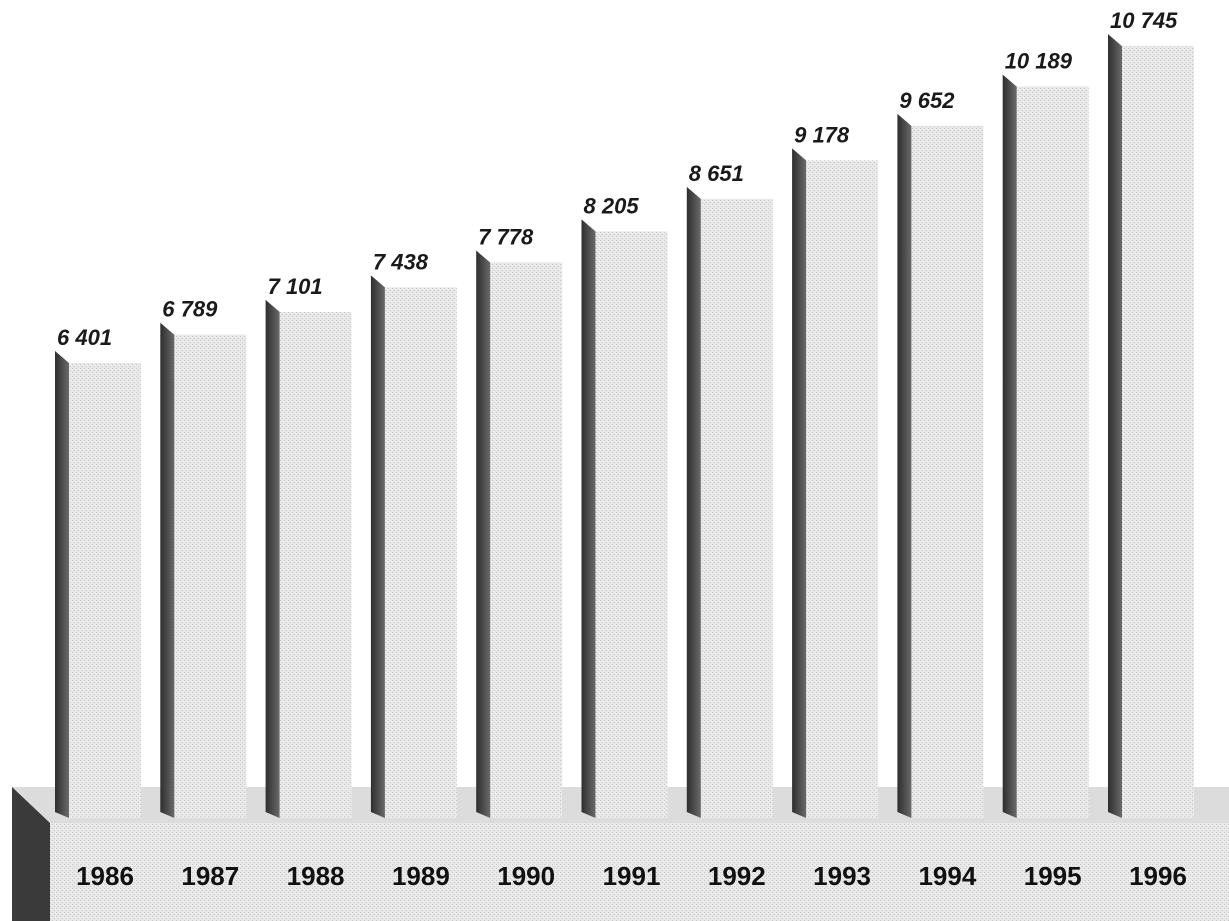 This screenshot has height=921, width=1229. What do you see at coordinates (316, 876) in the screenshot?
I see `tick-label-1988: 1988` at bounding box center [316, 876].